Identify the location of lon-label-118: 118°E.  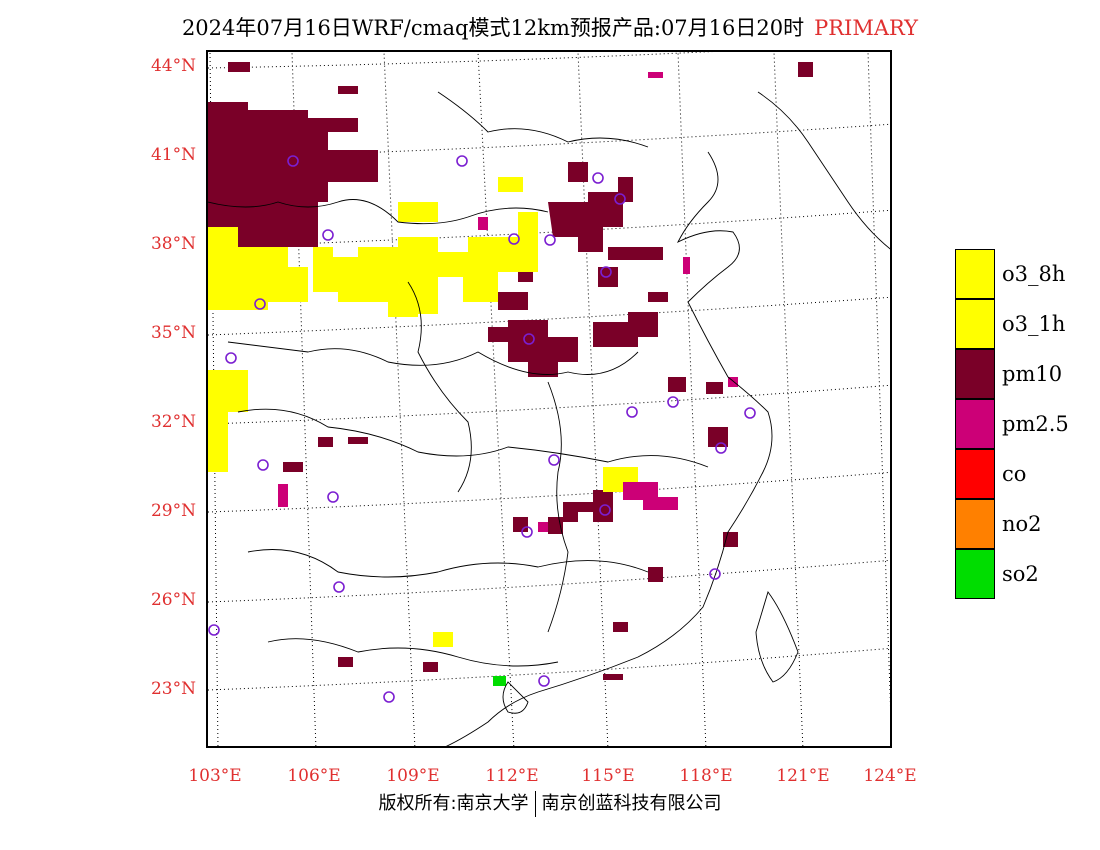
(706, 776).